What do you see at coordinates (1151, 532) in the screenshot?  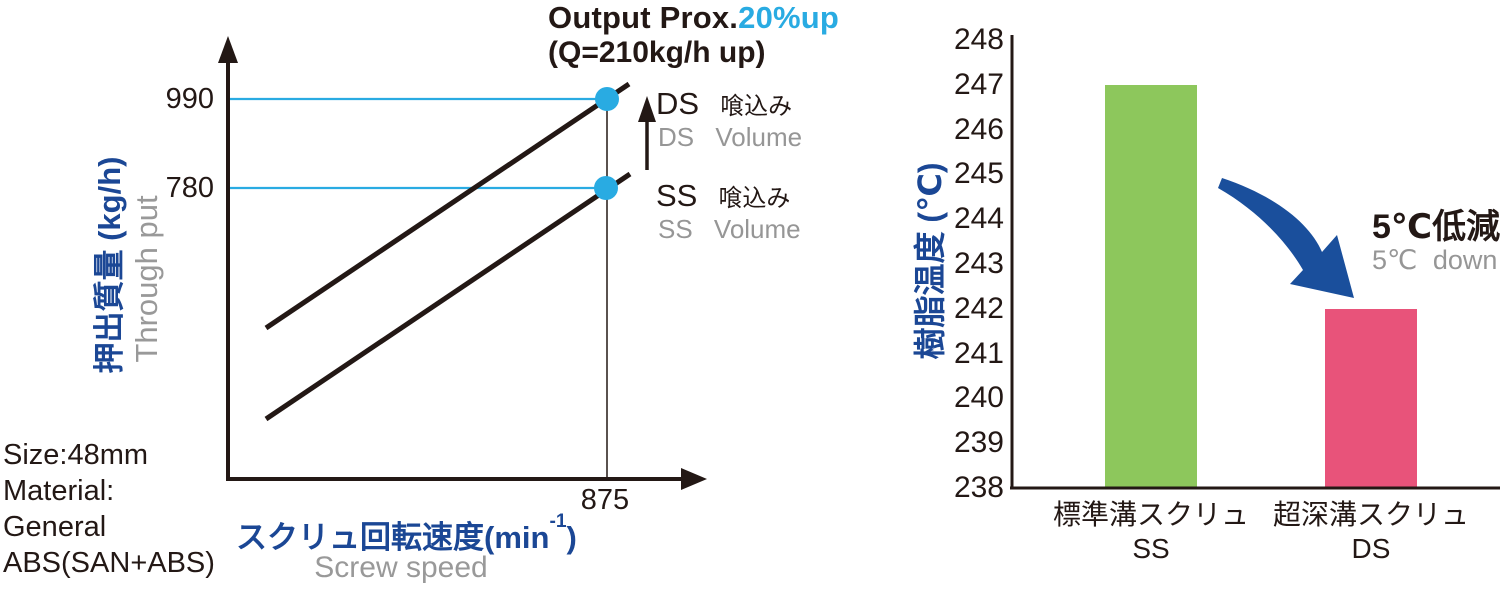 I see `category-label-ss: 標準溝スクリュ SS` at bounding box center [1151, 532].